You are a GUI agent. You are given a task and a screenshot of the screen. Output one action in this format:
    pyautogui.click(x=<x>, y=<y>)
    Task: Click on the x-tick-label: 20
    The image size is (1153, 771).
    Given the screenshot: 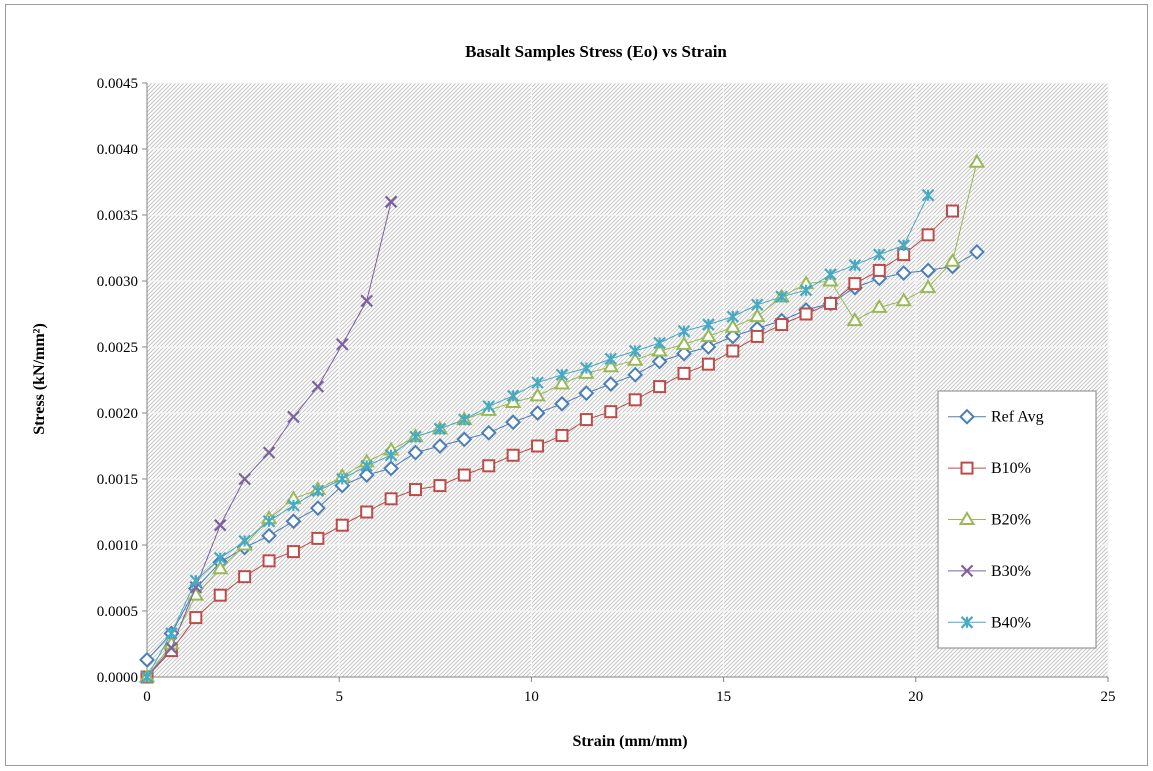 What is the action you would take?
    pyautogui.click(x=915, y=697)
    